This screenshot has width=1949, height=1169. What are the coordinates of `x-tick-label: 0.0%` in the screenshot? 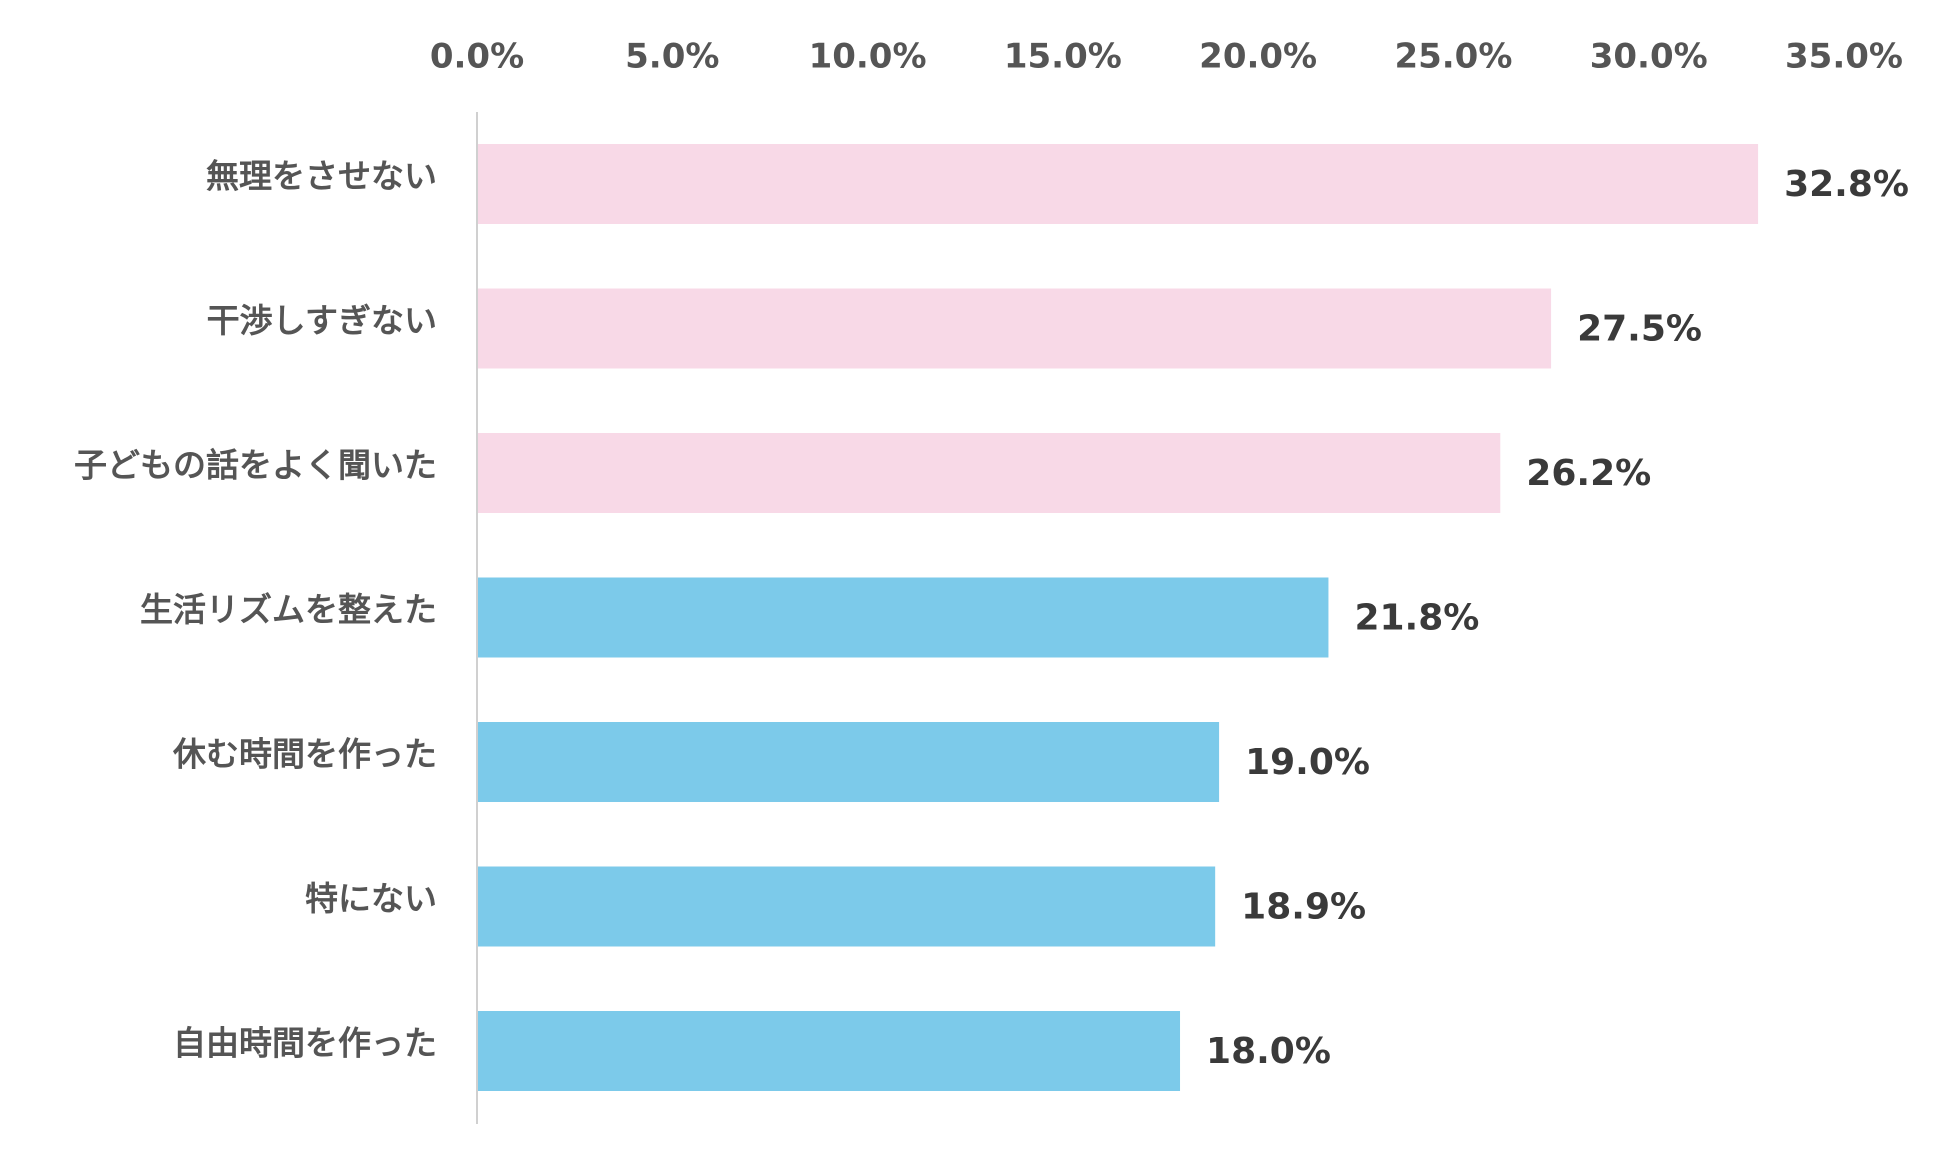 It's located at (477, 57).